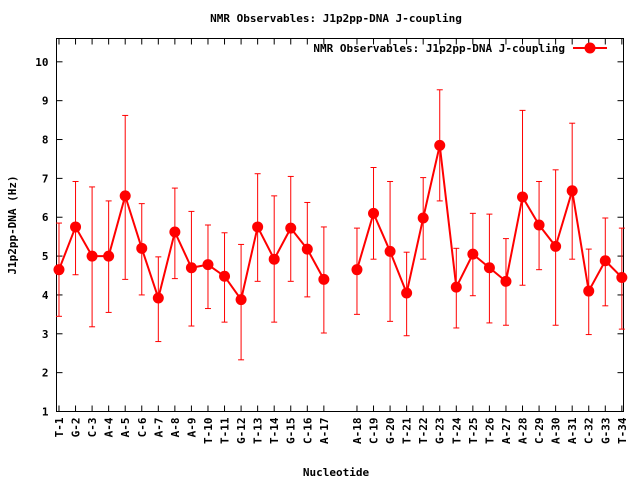  I want to click on y-tick-label: 5, so click(45, 256).